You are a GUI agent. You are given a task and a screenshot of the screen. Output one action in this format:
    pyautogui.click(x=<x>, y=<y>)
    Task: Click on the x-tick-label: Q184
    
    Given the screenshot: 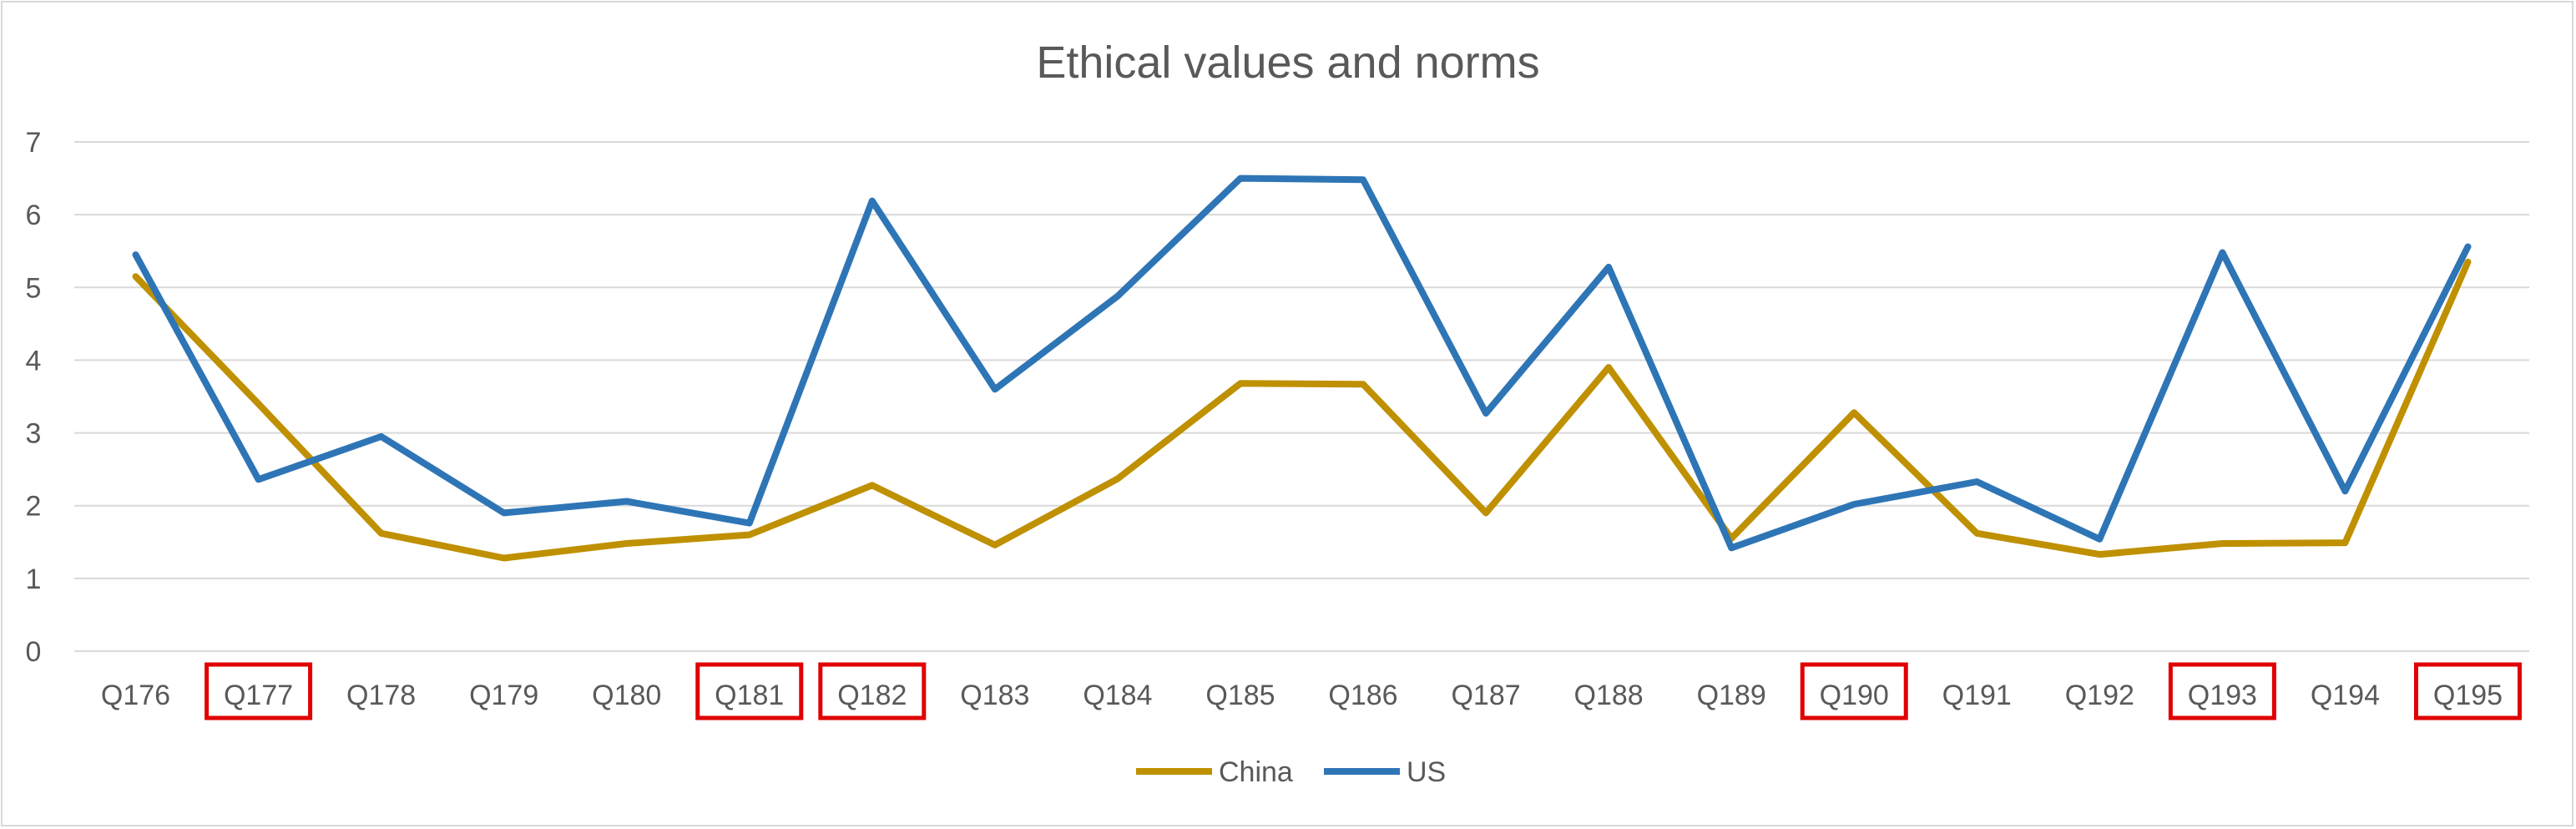 What is the action you would take?
    pyautogui.click(x=1117, y=695)
    